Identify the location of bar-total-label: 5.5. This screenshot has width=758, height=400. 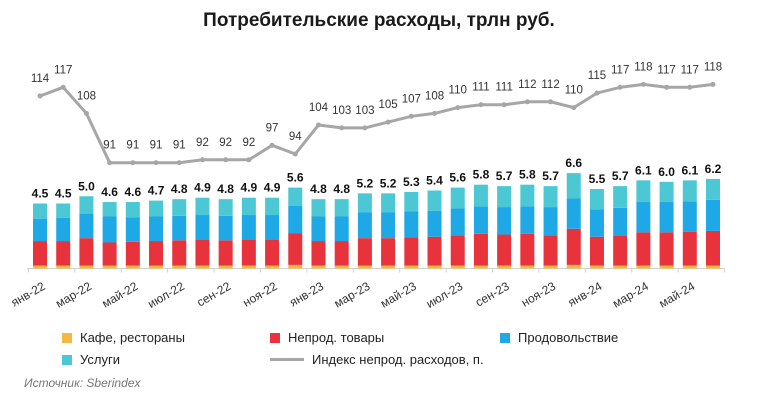
(597, 179).